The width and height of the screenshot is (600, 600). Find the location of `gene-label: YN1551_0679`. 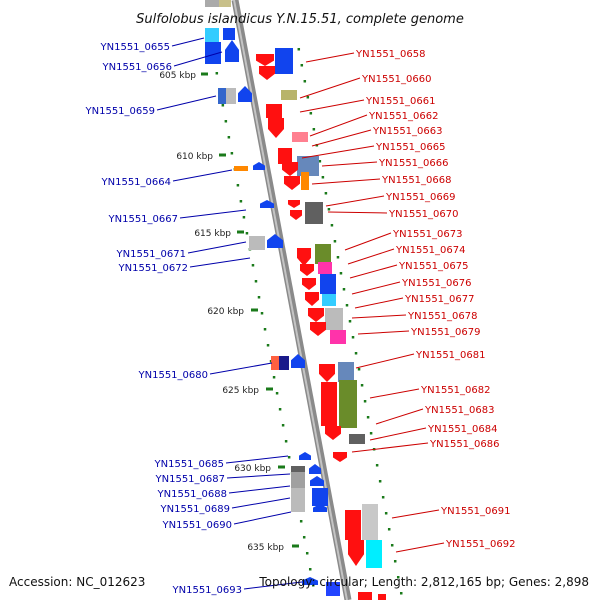

gene-label: YN1551_0679 is located at coordinates (445, 332).